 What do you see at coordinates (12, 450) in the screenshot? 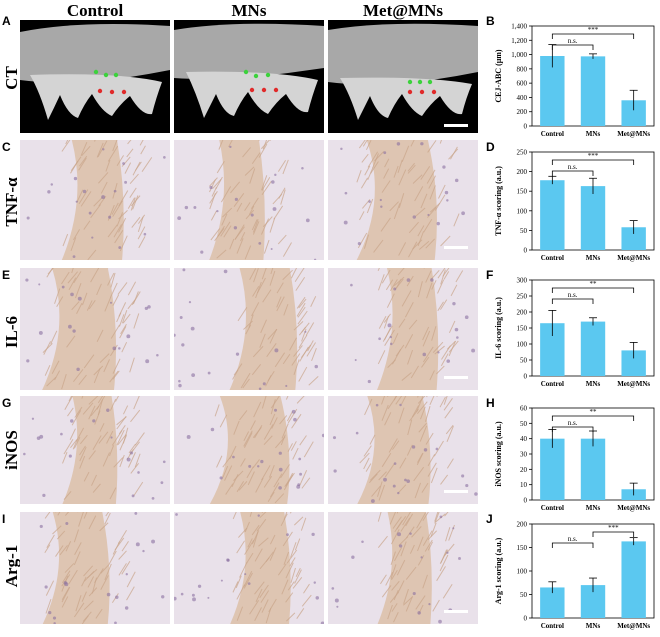
I see `row-label-inos: iNOS` at bounding box center [12, 450].